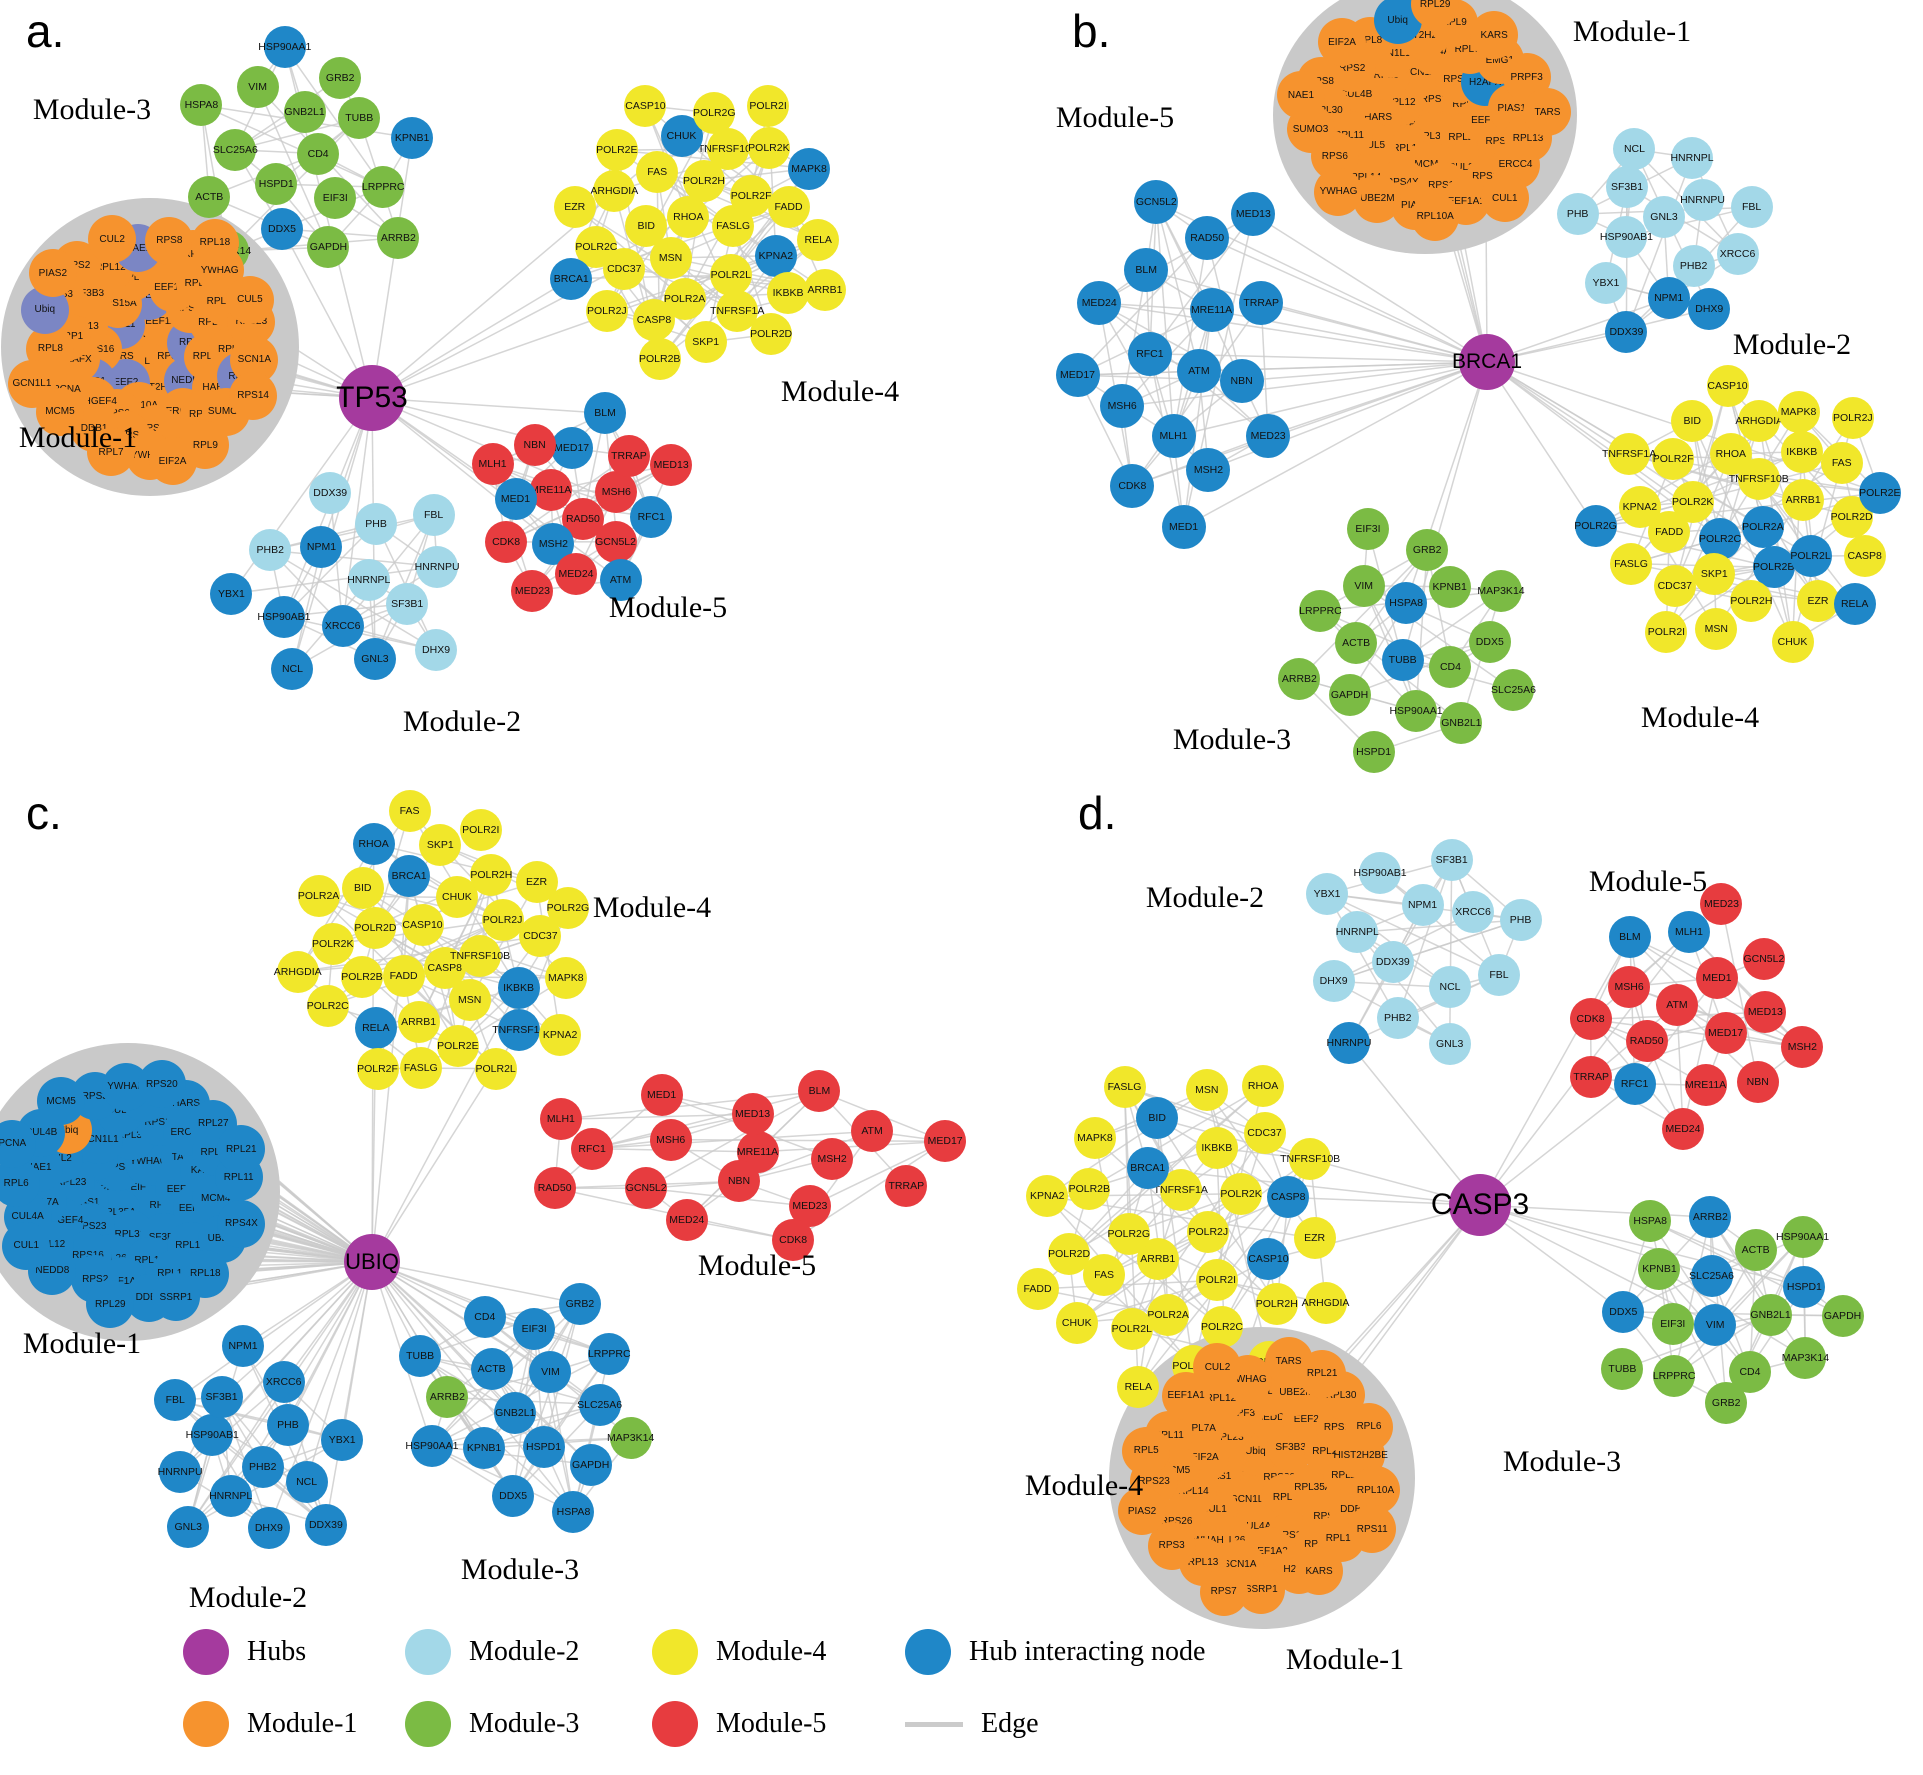 Image resolution: width=1923 pixels, height=1775 pixels. Describe the element at coordinates (1715, 1324) in the screenshot. I see `node-VIM: VIM` at that location.